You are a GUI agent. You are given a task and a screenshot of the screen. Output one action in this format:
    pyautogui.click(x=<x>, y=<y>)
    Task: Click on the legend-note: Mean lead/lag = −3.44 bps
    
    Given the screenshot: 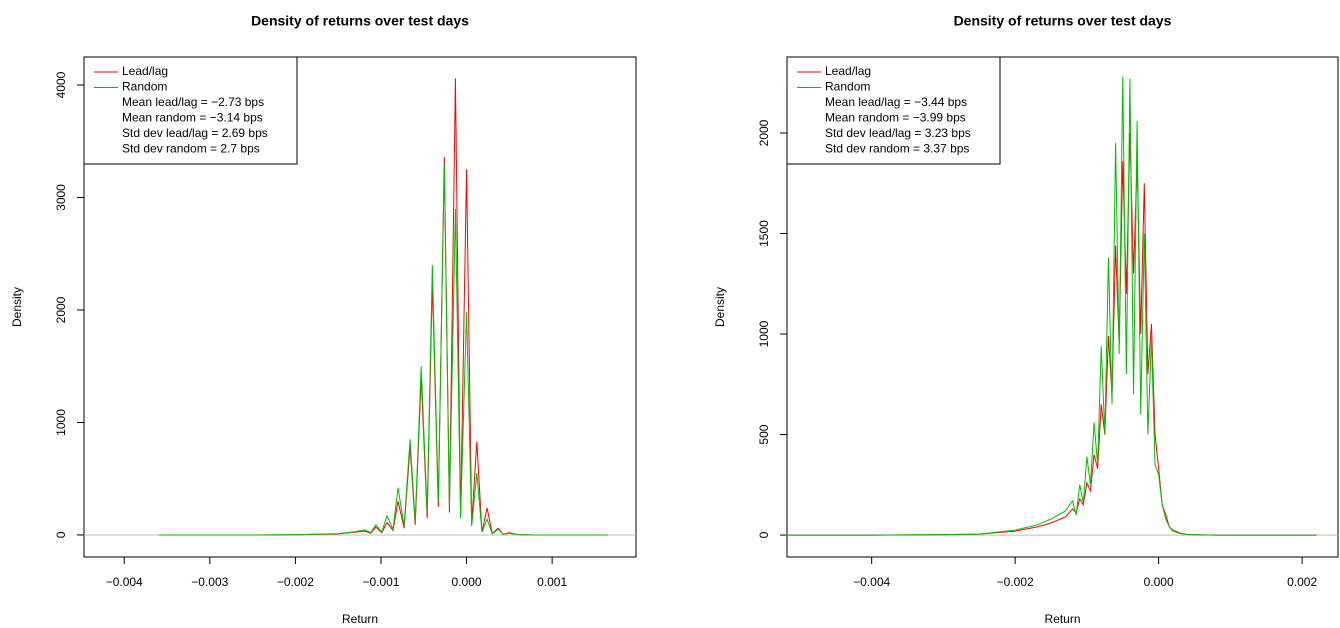 What is the action you would take?
    pyautogui.click(x=896, y=102)
    